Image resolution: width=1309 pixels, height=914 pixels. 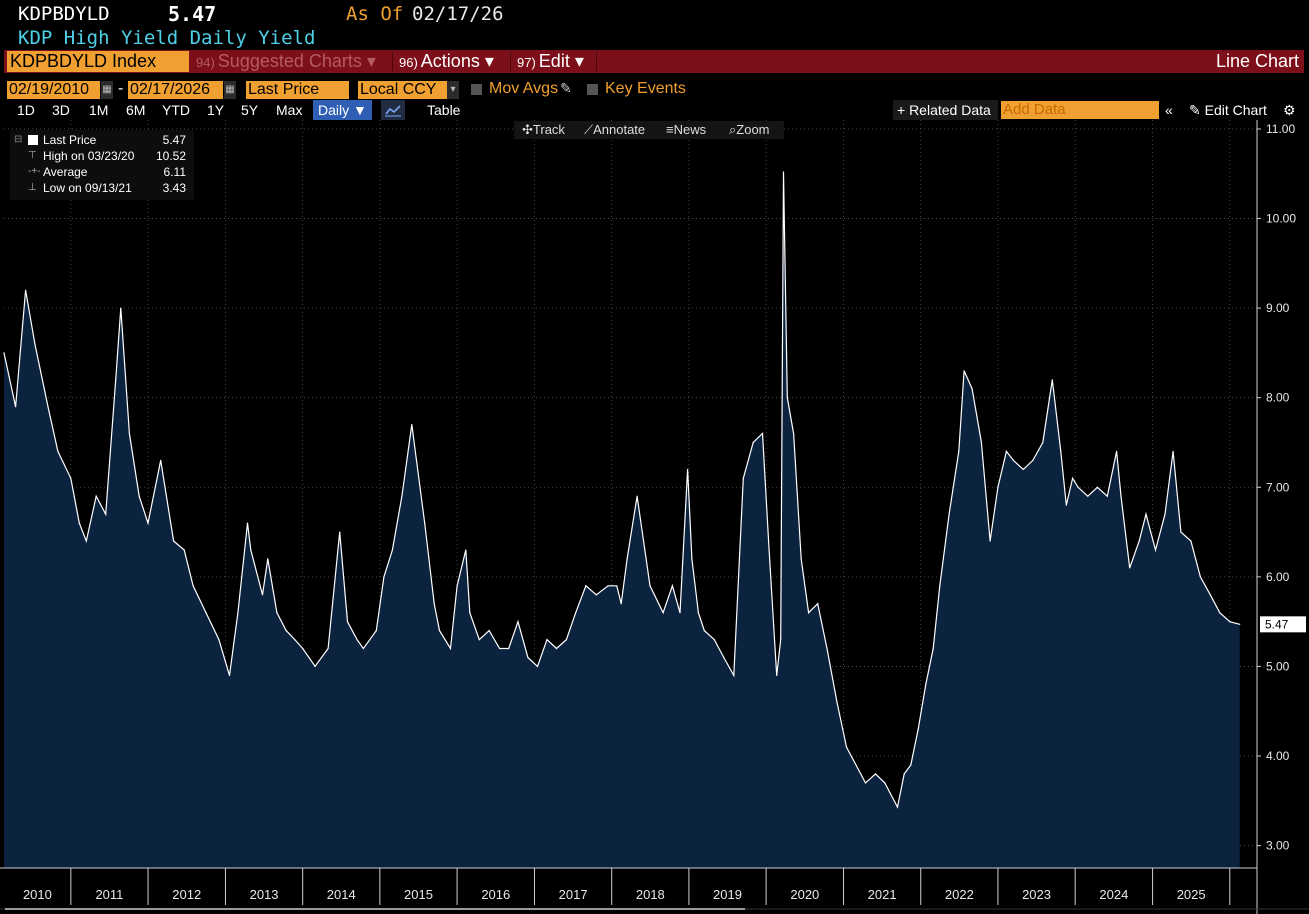 I want to click on start-date-input: 02/19/2010, so click(x=53, y=90).